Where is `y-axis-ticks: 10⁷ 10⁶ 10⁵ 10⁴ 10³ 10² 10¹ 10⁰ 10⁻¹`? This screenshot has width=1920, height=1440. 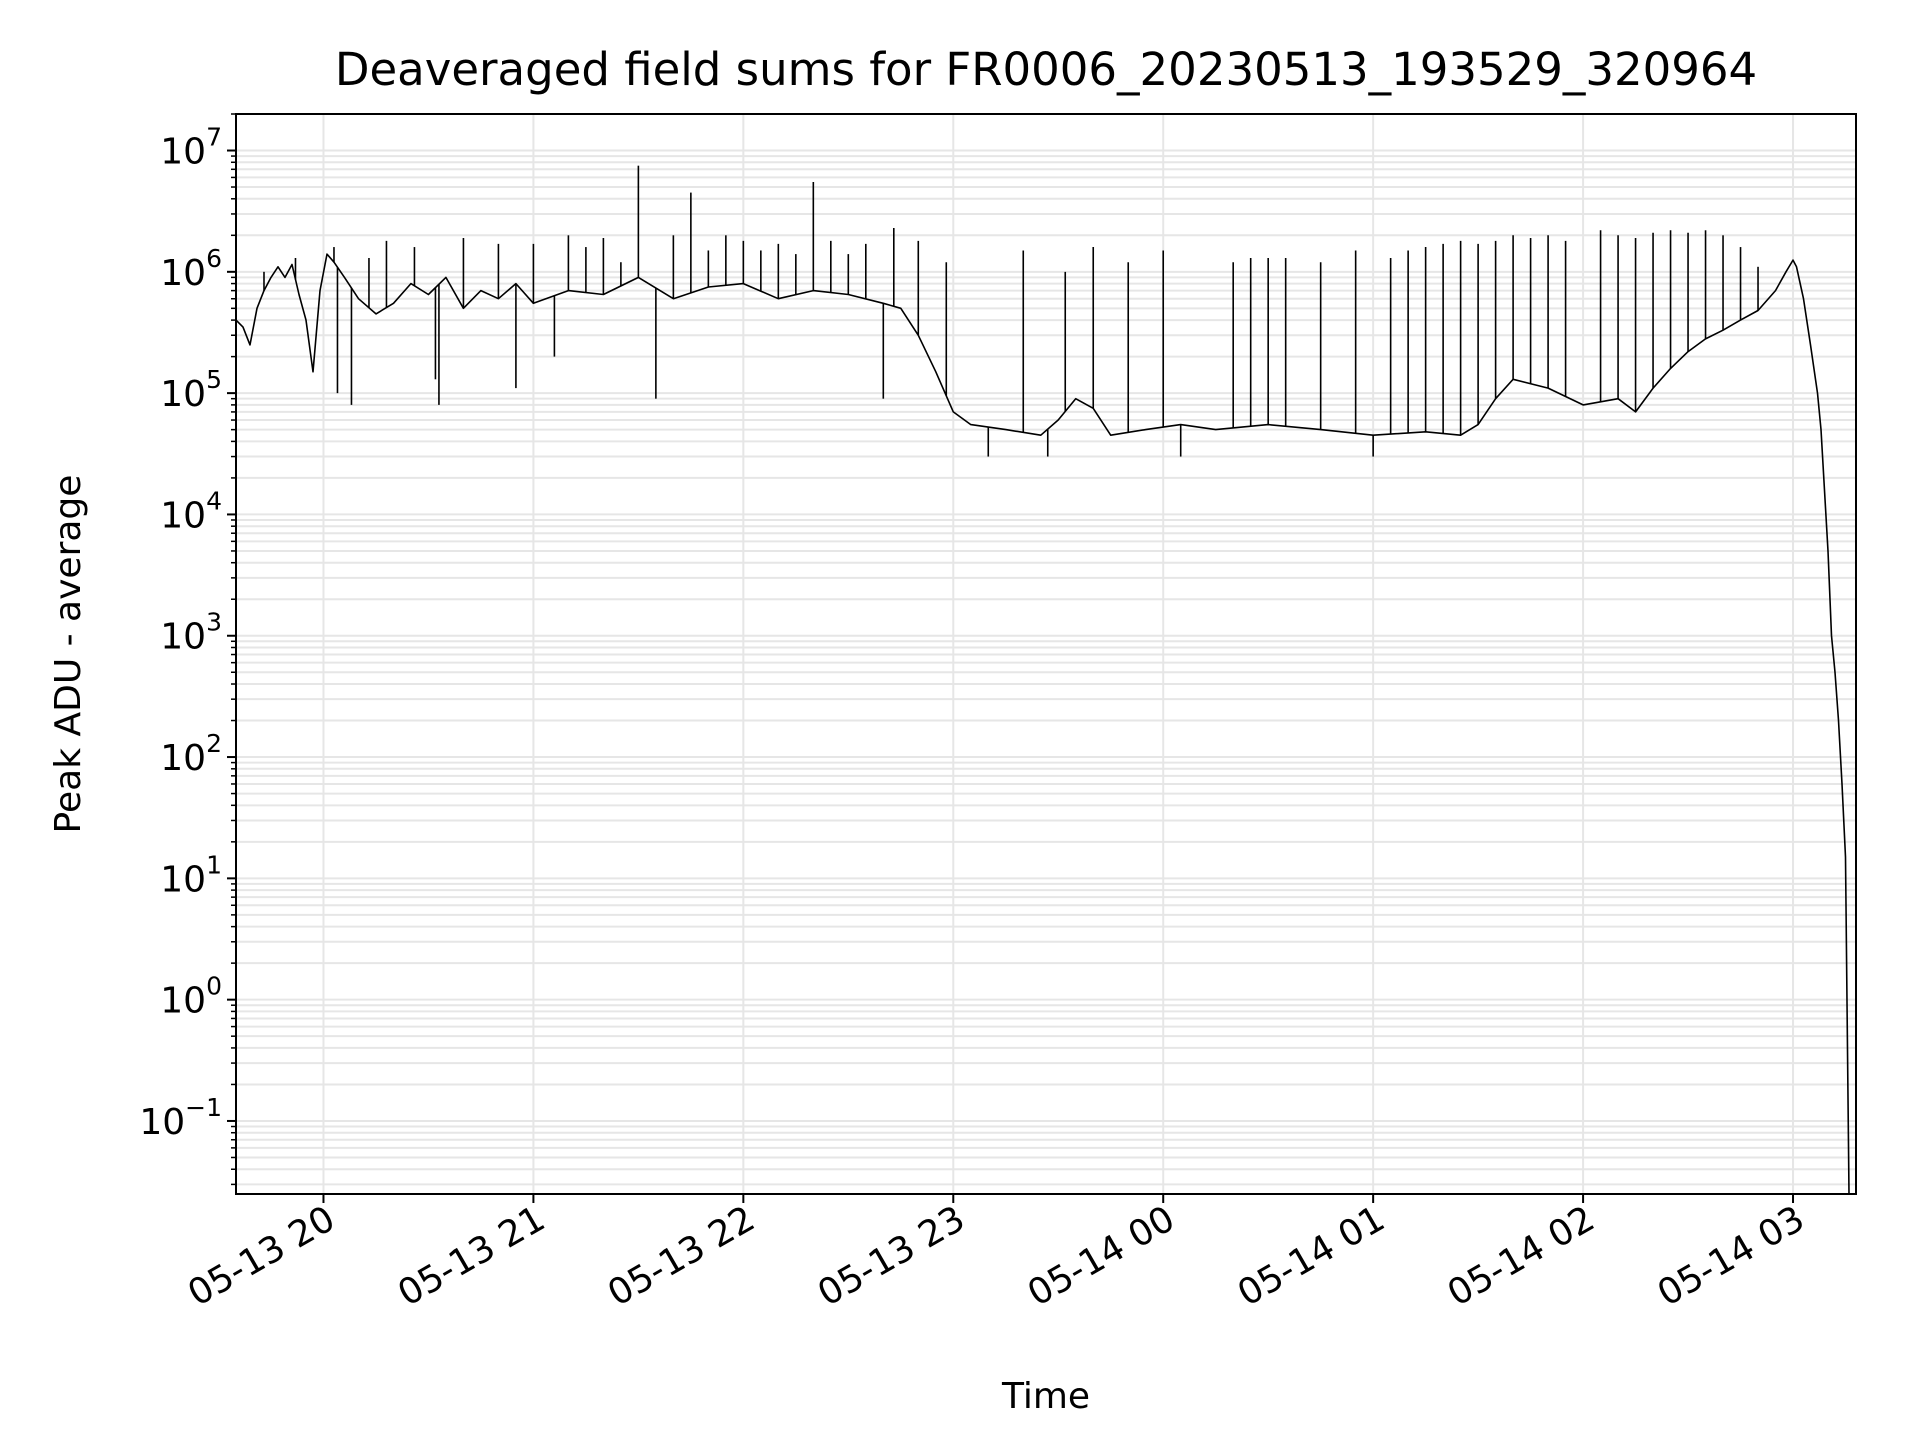 y-axis-ticks: 10⁷ 10⁶ 10⁵ 10⁴ 10³ 10² 10¹ 10⁰ 10⁻¹ is located at coordinates (187, 649).